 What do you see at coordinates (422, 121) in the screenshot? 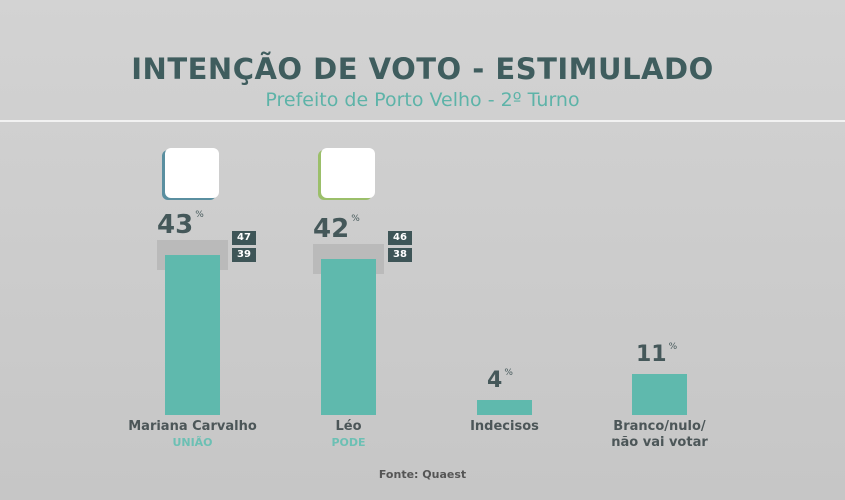
I see `divider` at bounding box center [422, 121].